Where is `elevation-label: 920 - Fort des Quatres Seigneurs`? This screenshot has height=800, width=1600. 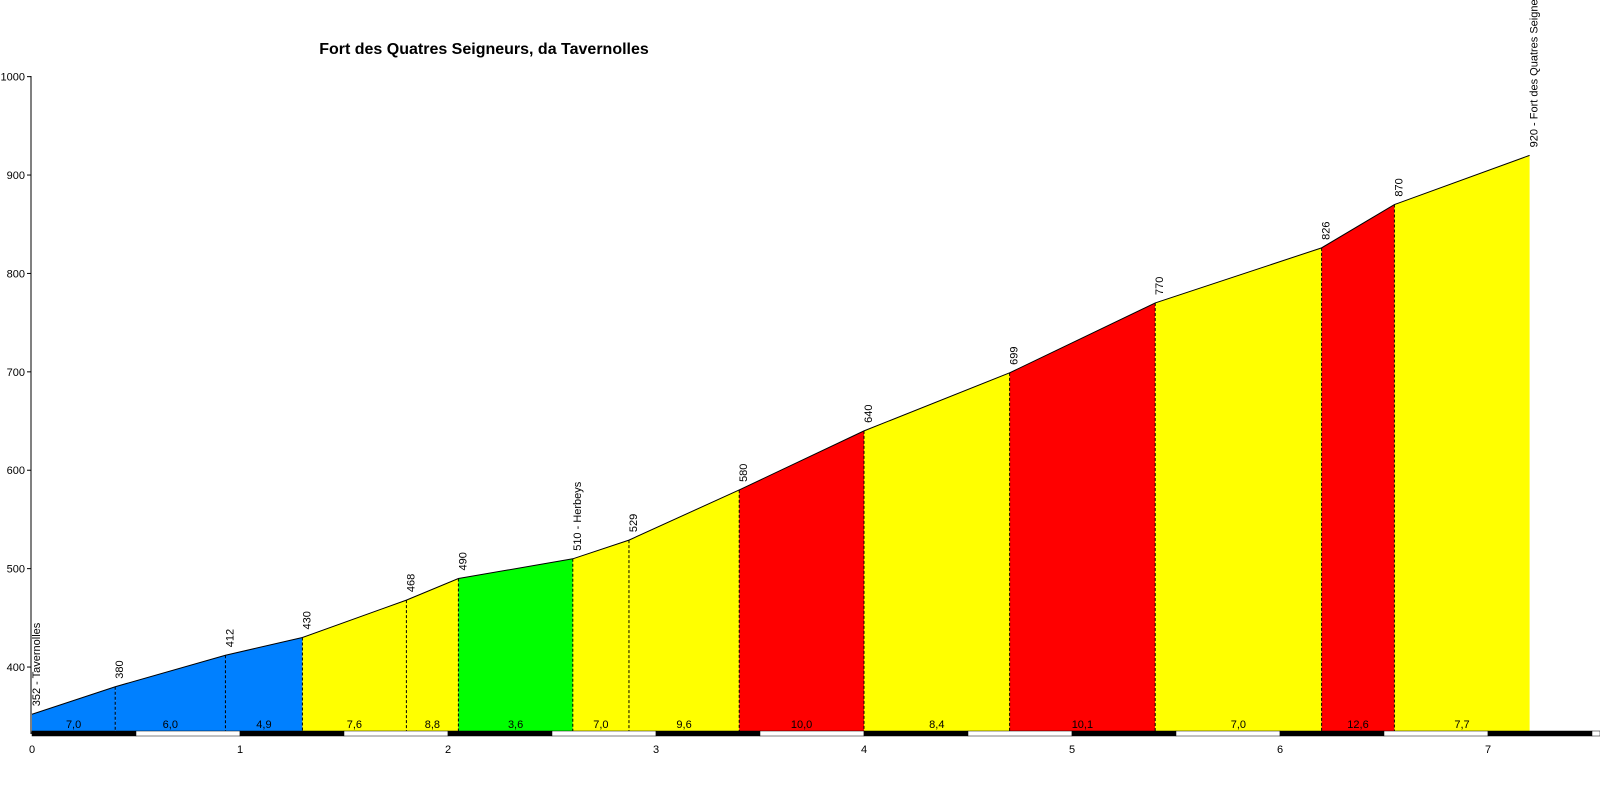
elevation-label: 920 - Fort des Quatres Seigneurs is located at coordinates (1535, 73).